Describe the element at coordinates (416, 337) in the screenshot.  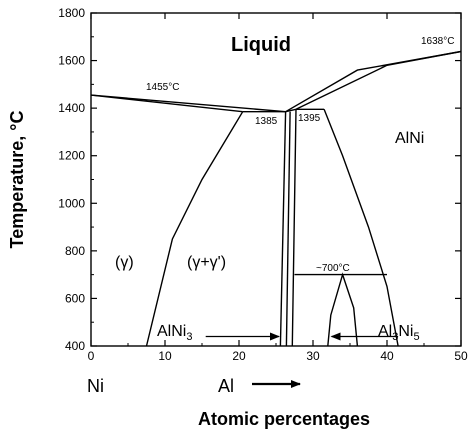
I see `al3ni5-sub2: 5` at that location.